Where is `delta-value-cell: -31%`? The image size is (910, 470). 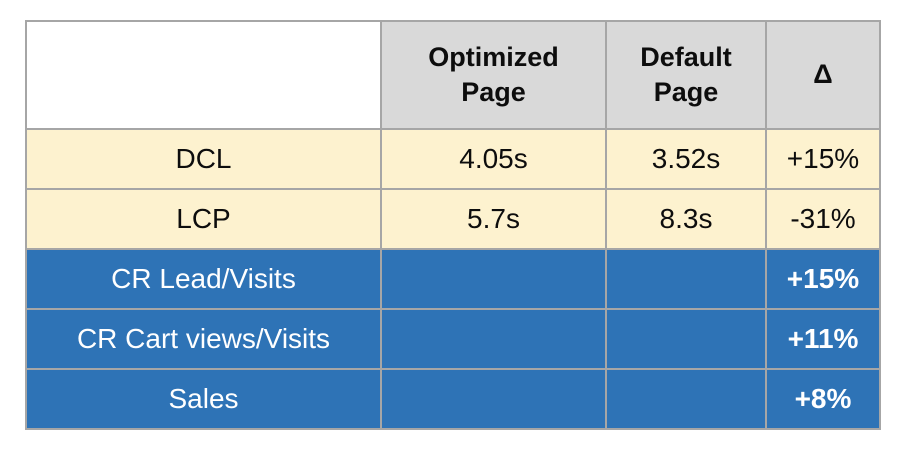
delta-value-cell: -31% is located at coordinates (823, 219).